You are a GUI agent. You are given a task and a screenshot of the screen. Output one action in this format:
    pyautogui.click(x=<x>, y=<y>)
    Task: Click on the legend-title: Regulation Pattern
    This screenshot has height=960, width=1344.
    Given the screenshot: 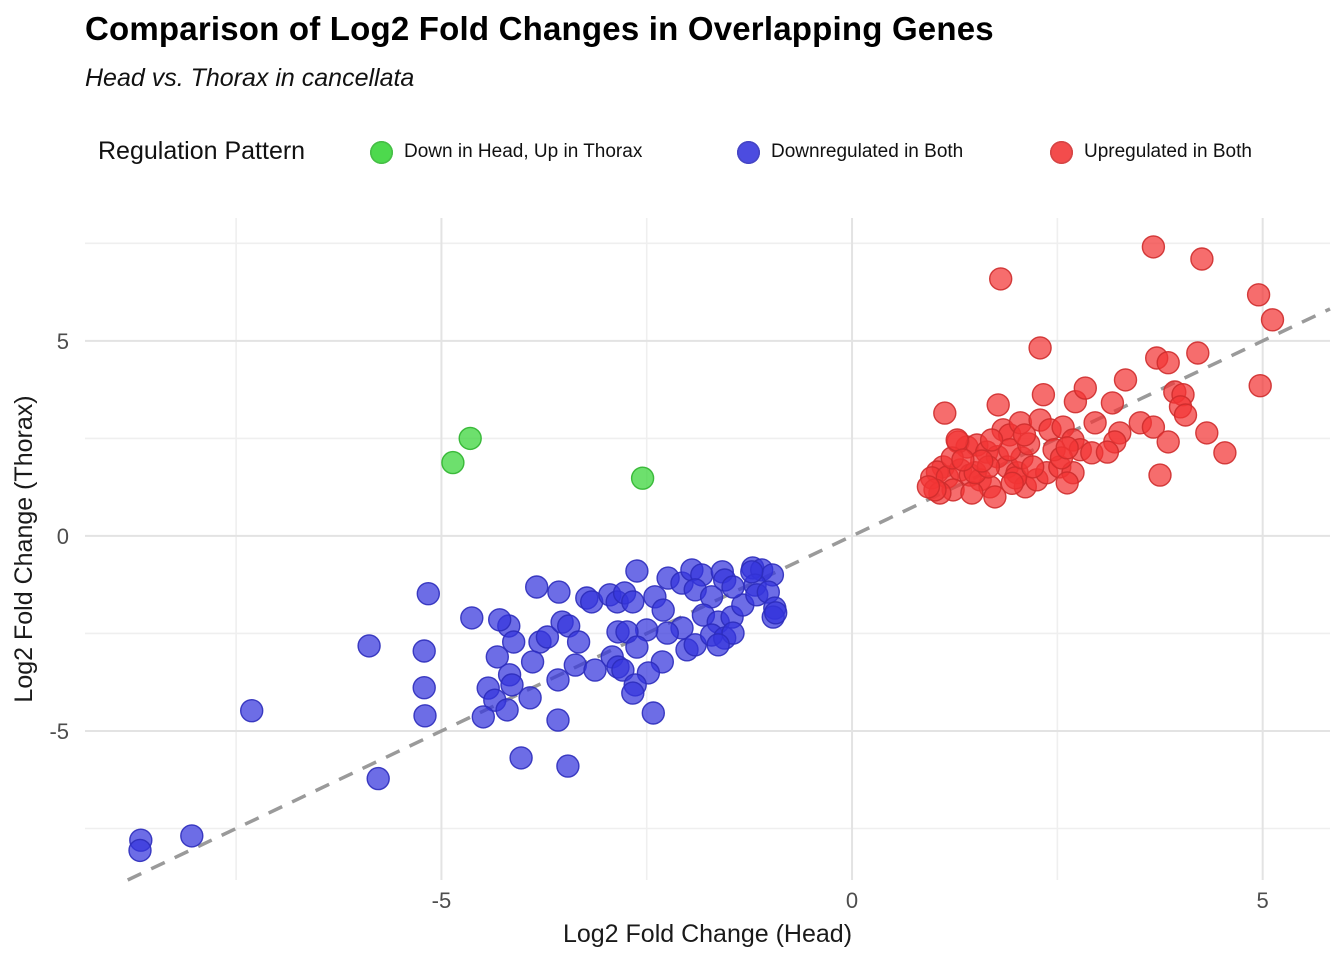 What is the action you would take?
    pyautogui.click(x=202, y=151)
    